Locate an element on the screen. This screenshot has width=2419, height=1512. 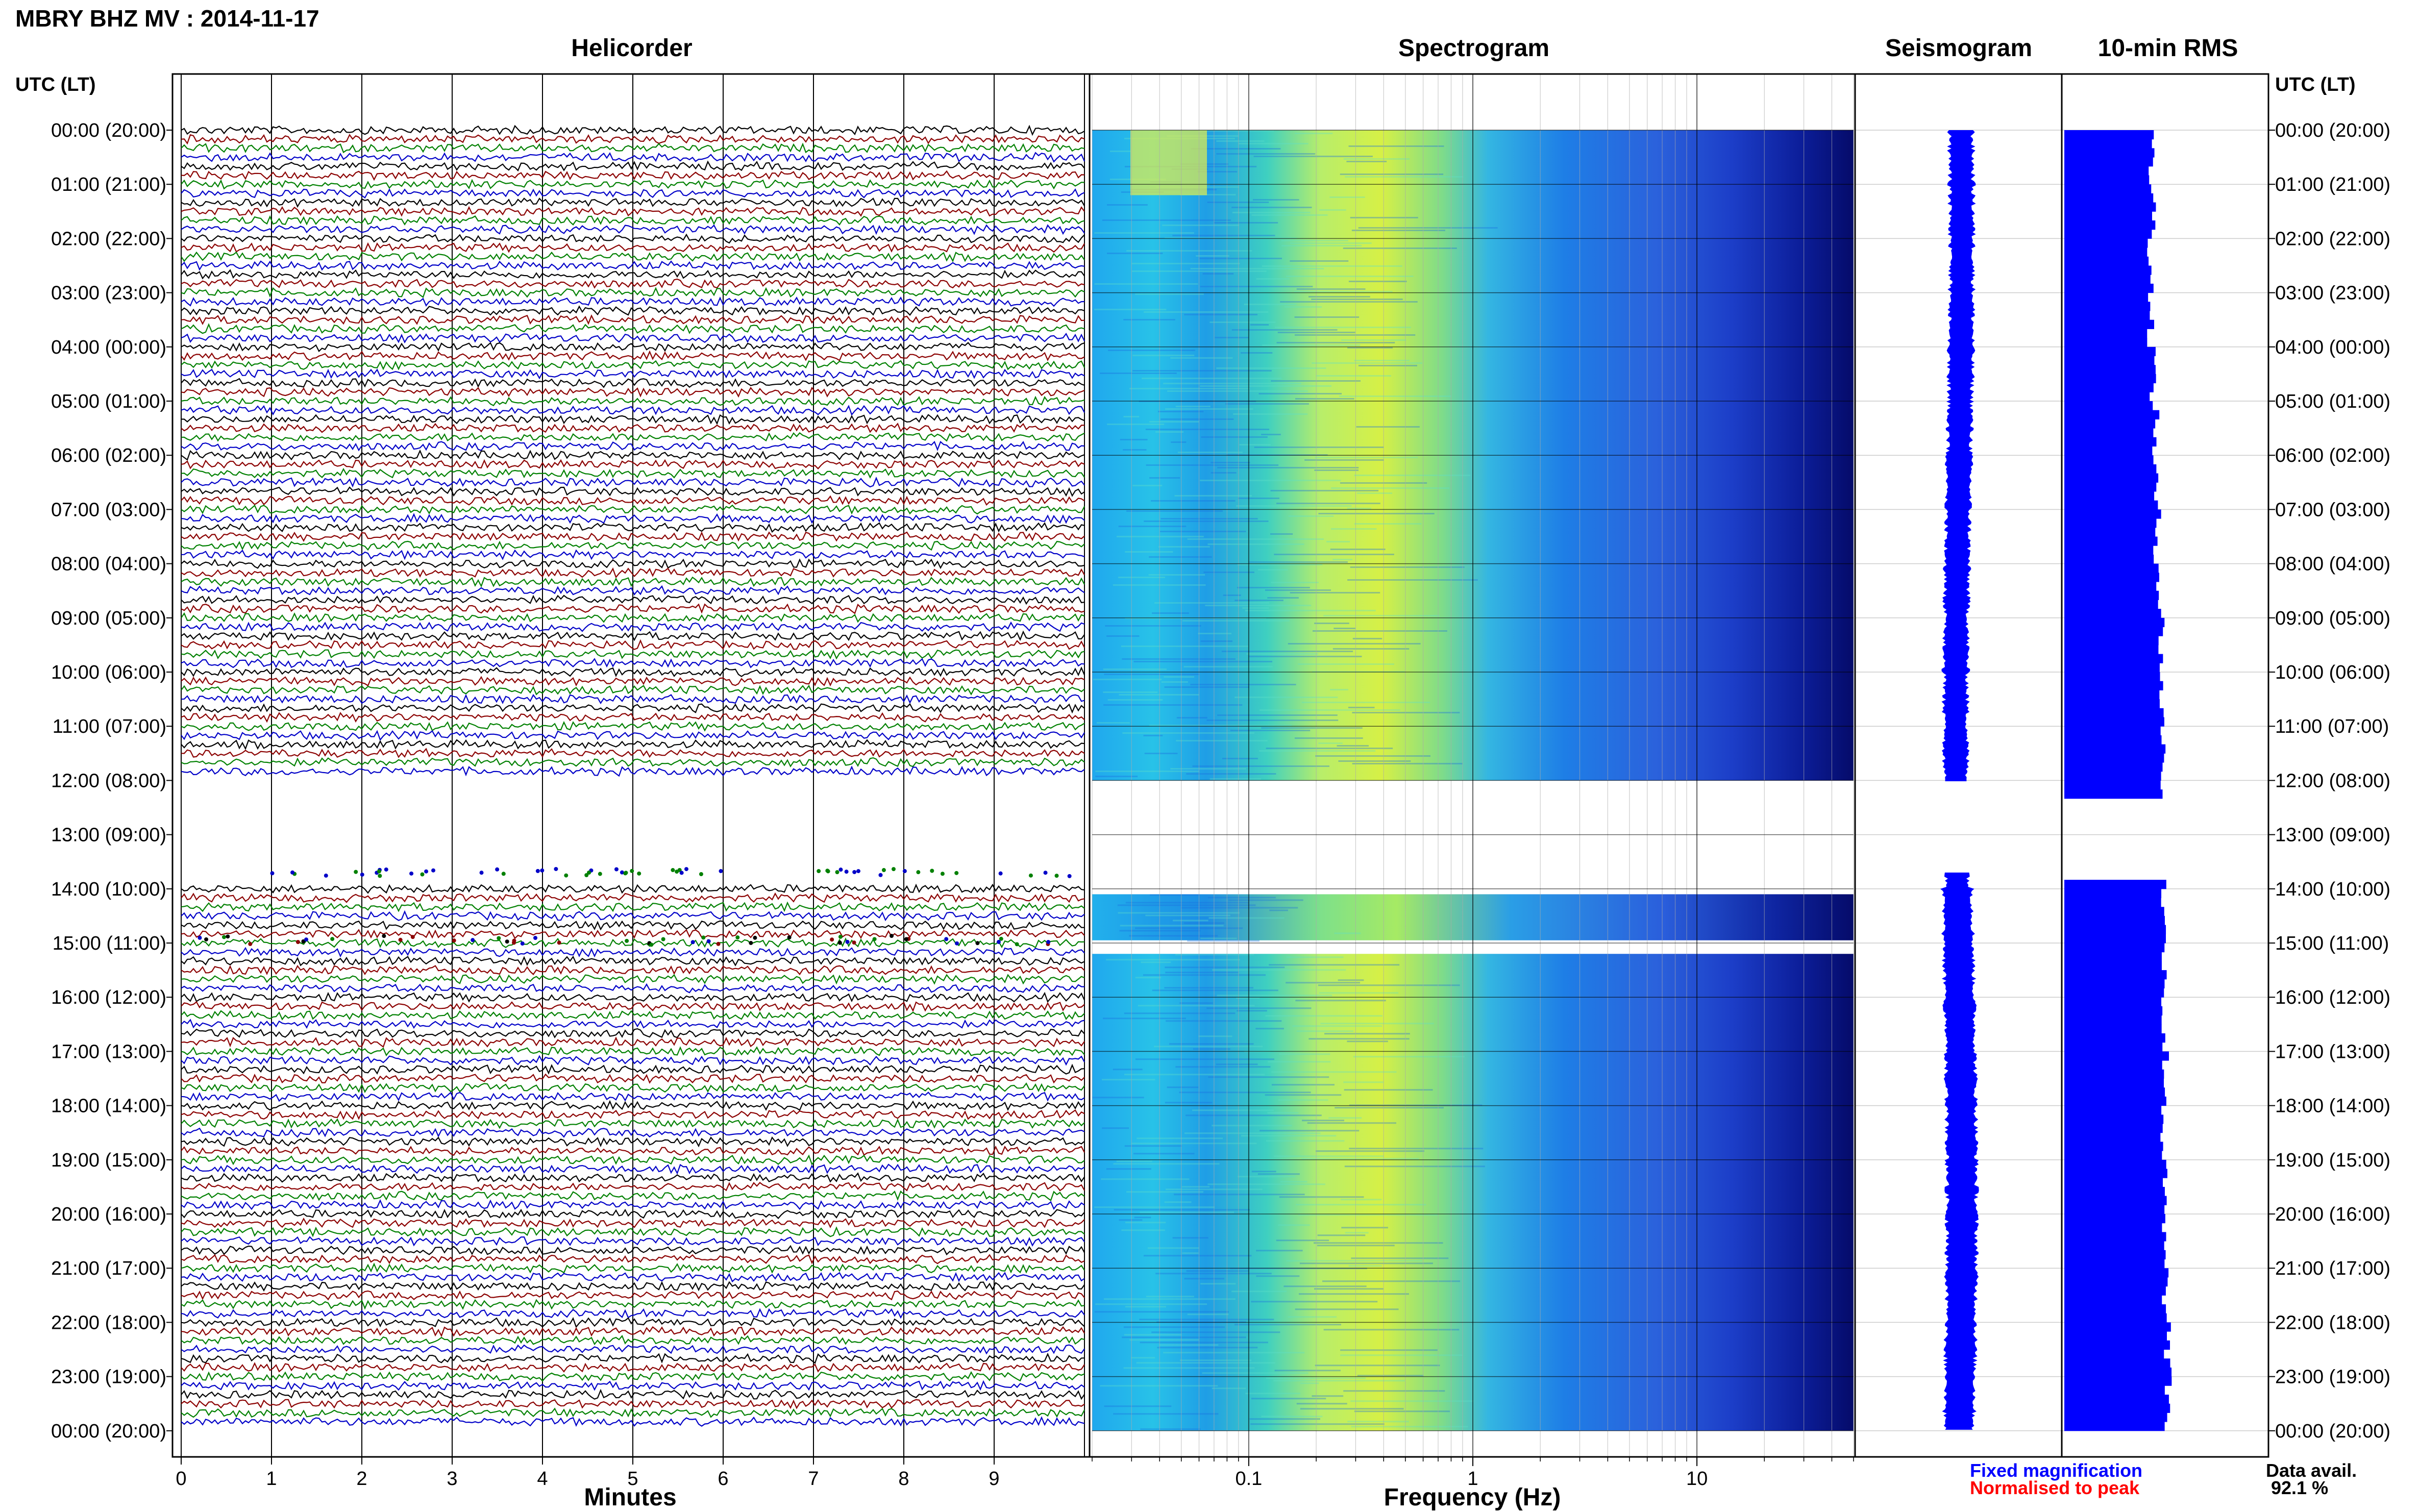
time-label-right: 18:00 (14:00) is located at coordinates (2332, 1106).